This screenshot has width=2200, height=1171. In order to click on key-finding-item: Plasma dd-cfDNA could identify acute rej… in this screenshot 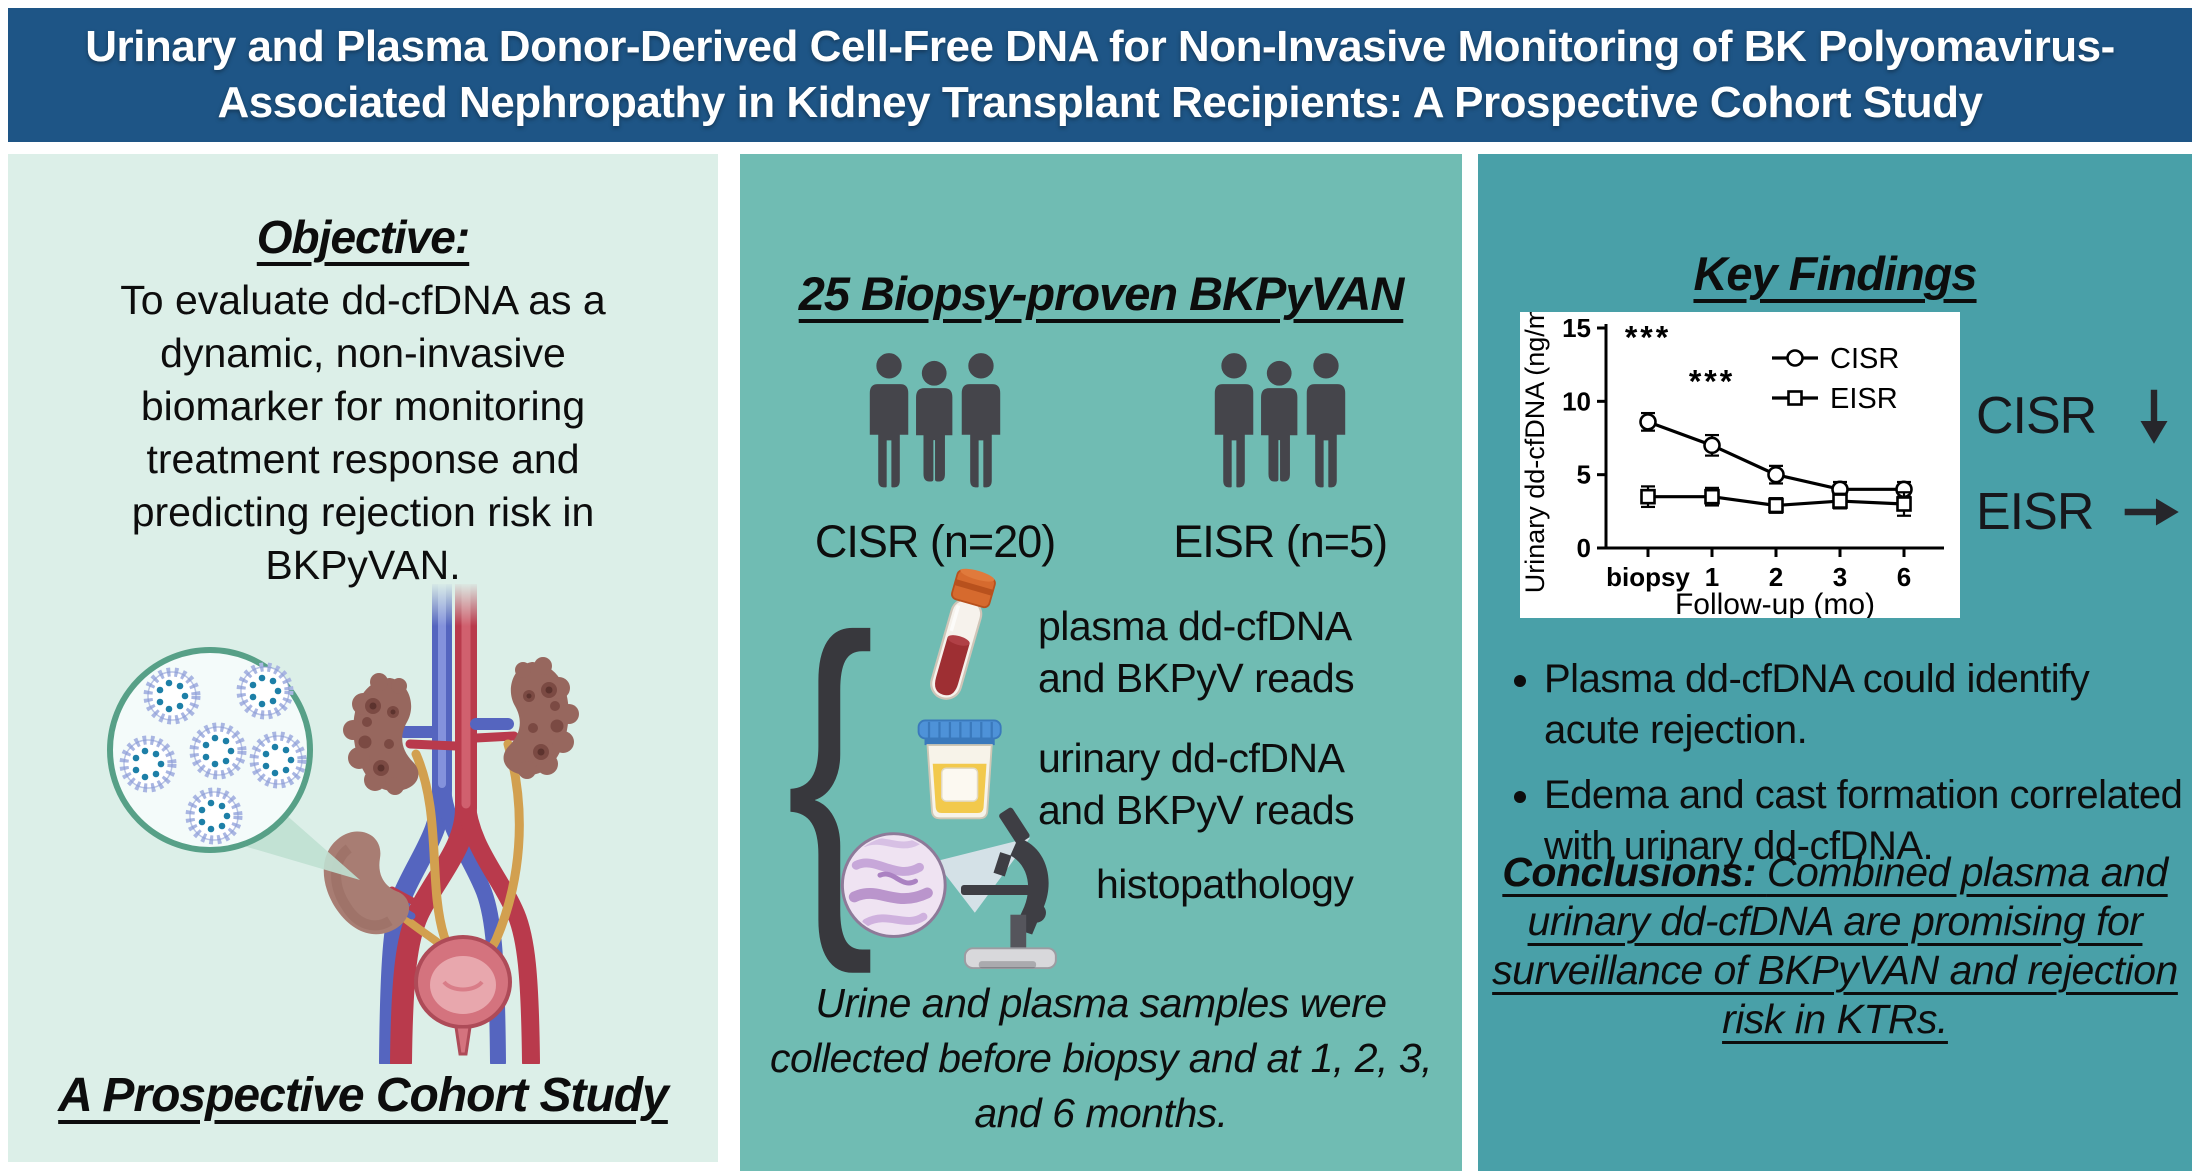, I will do `click(1864, 705)`.